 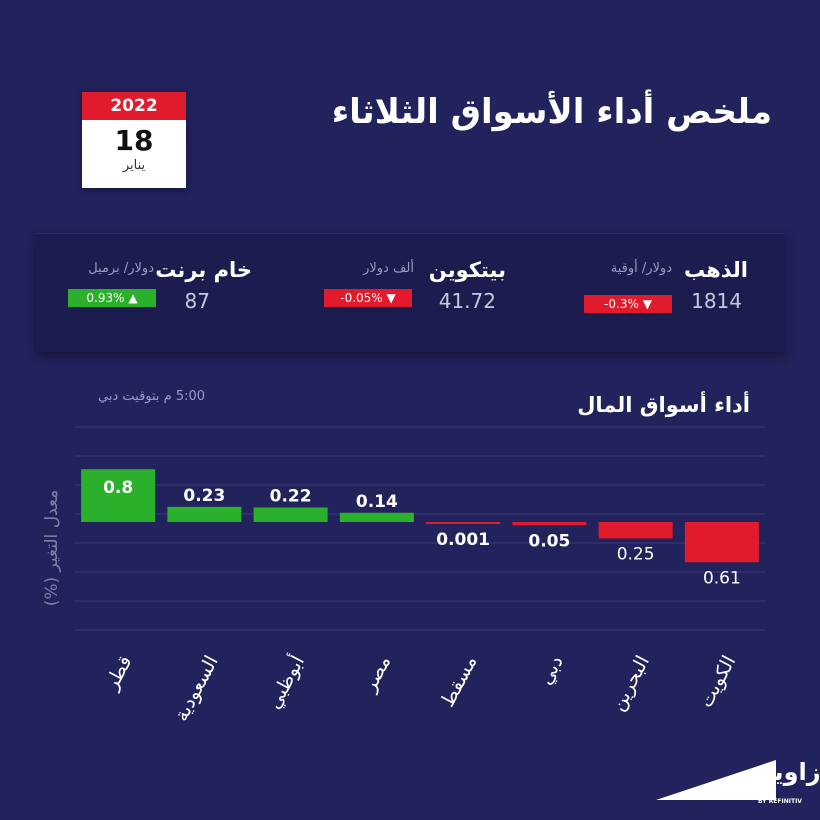 I want to click on zawya-logo, so click(x=716, y=780).